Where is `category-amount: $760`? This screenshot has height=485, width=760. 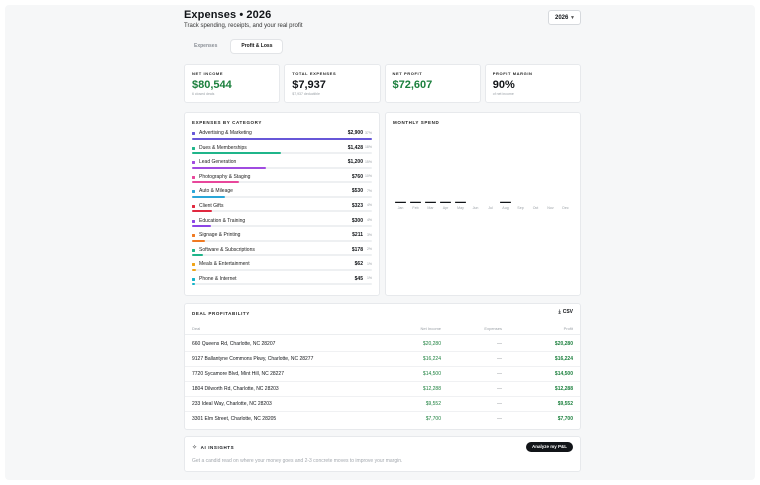
category-amount: $760 is located at coordinates (357, 176).